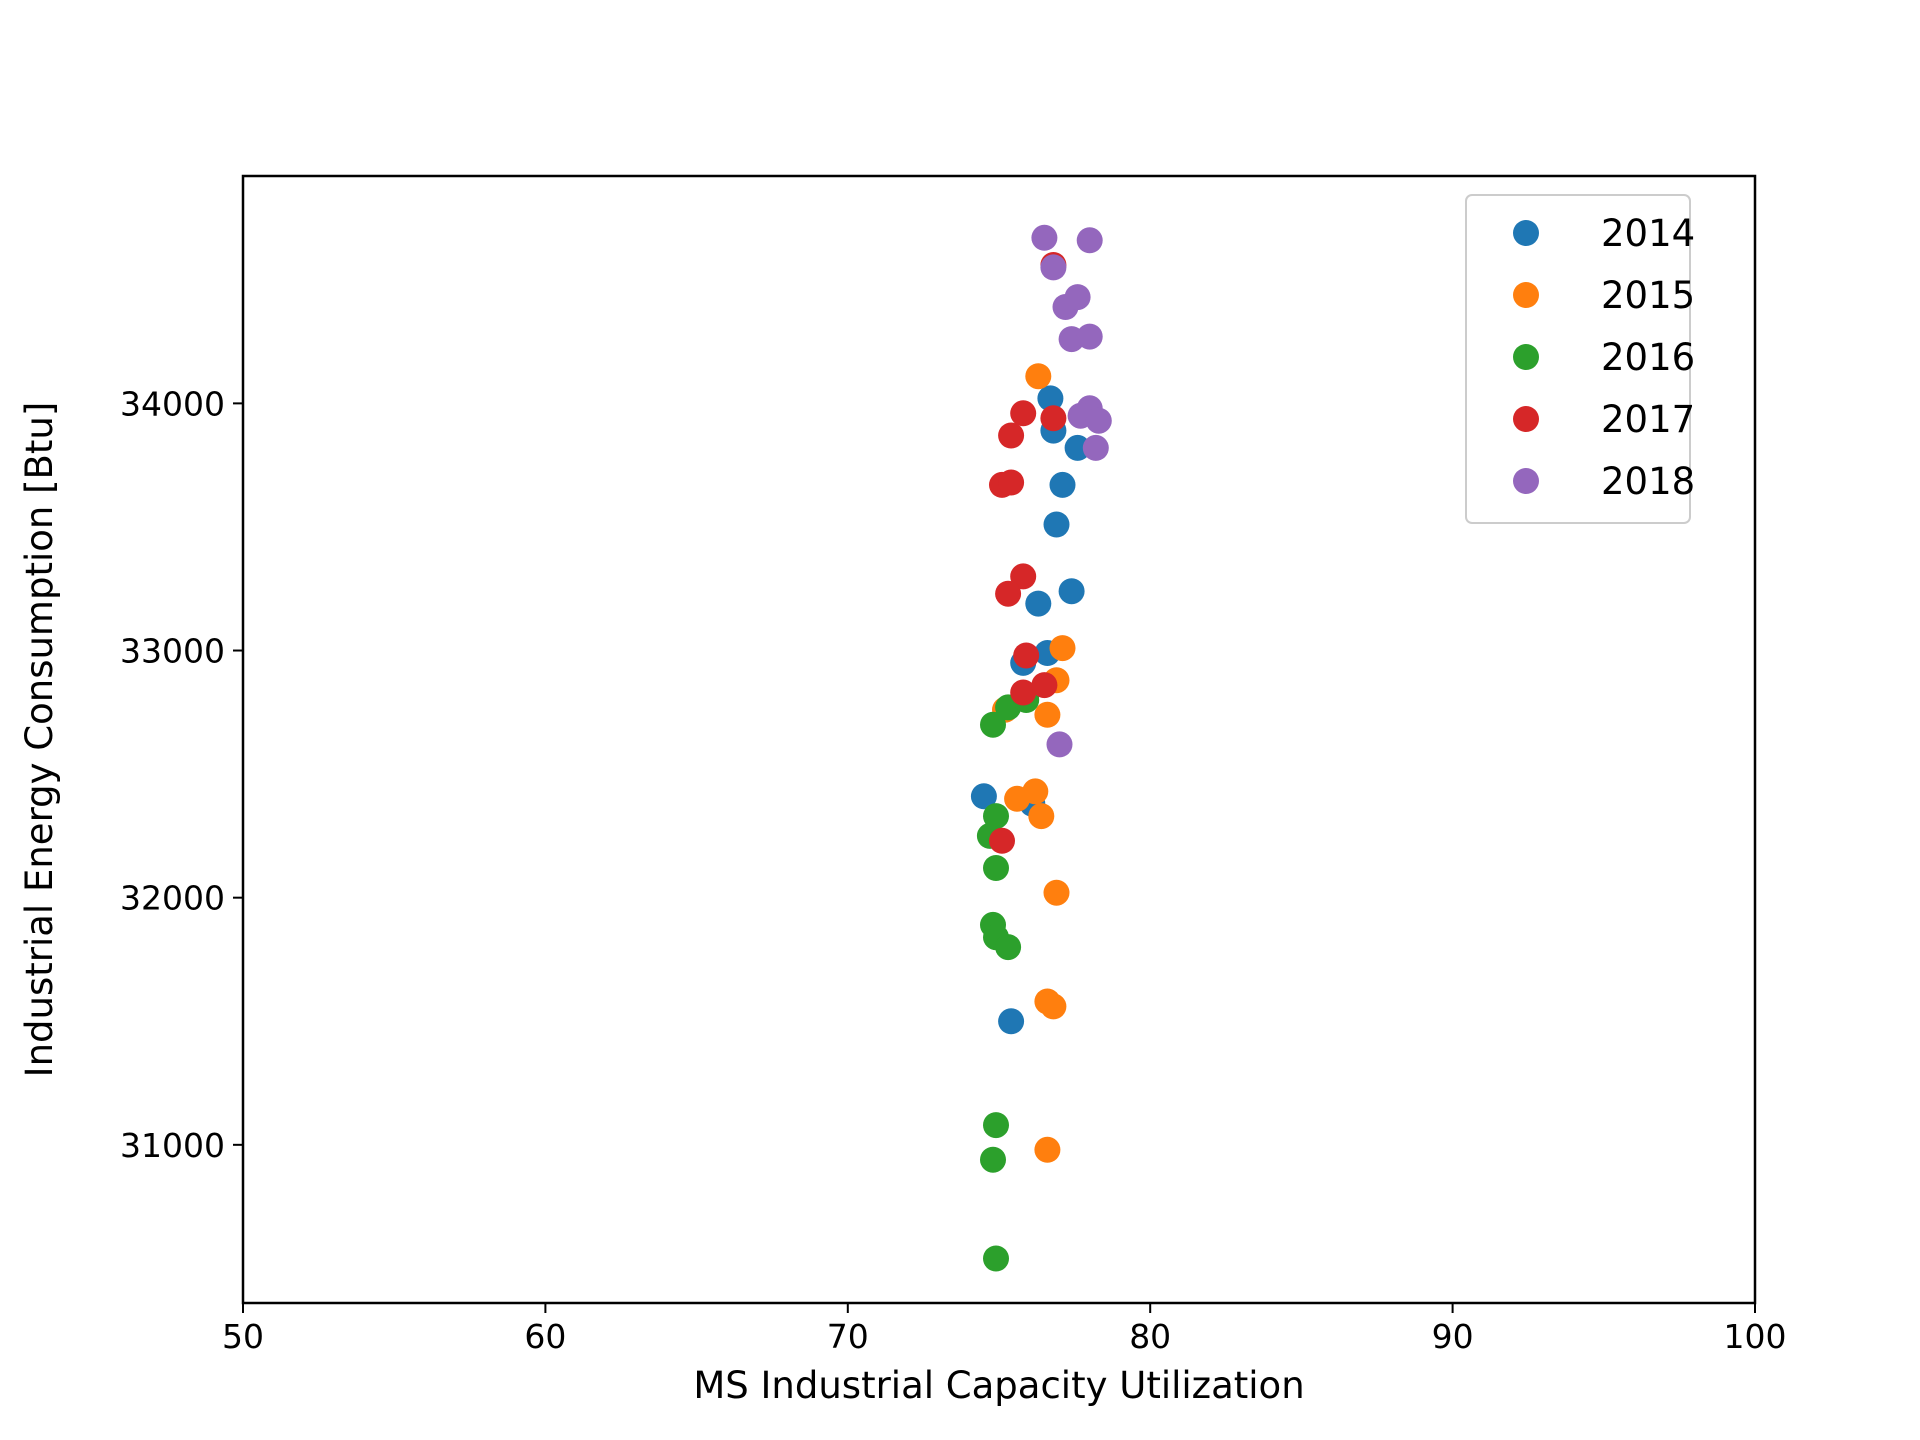 The height and width of the screenshot is (1440, 1920). I want to click on legend-label-2016: 2016, so click(1648, 357).